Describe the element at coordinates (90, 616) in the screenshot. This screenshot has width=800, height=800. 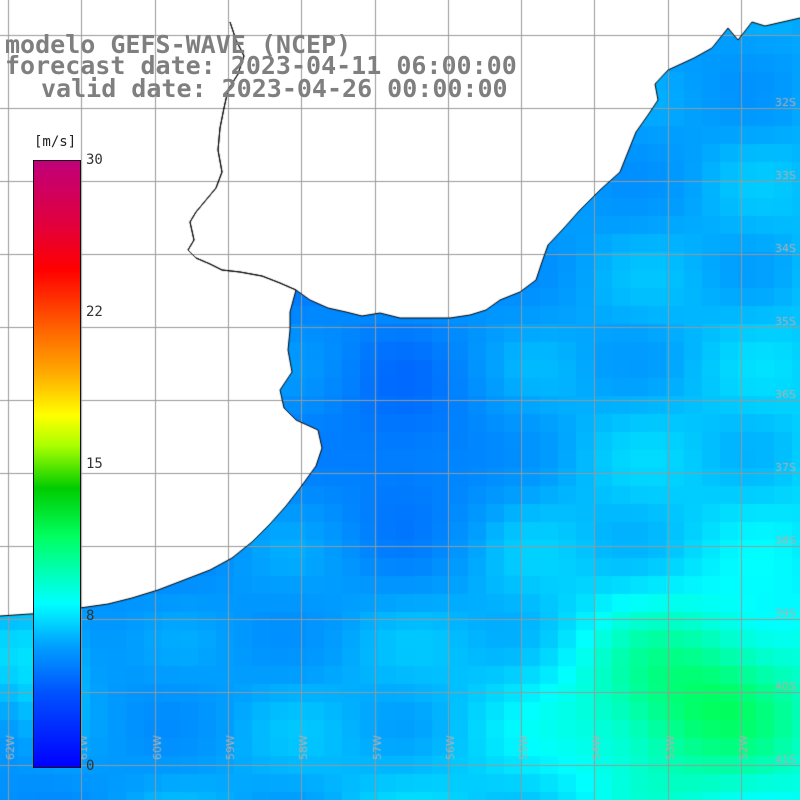
I see `colorbar-tick-8: 8` at that location.